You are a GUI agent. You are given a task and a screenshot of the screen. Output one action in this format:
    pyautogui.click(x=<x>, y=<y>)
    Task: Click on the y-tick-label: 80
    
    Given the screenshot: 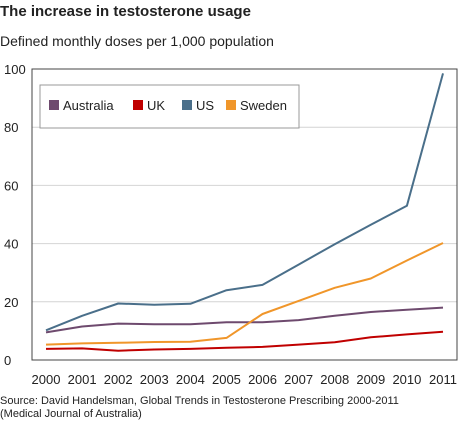 What is the action you would take?
    pyautogui.click(x=11, y=127)
    